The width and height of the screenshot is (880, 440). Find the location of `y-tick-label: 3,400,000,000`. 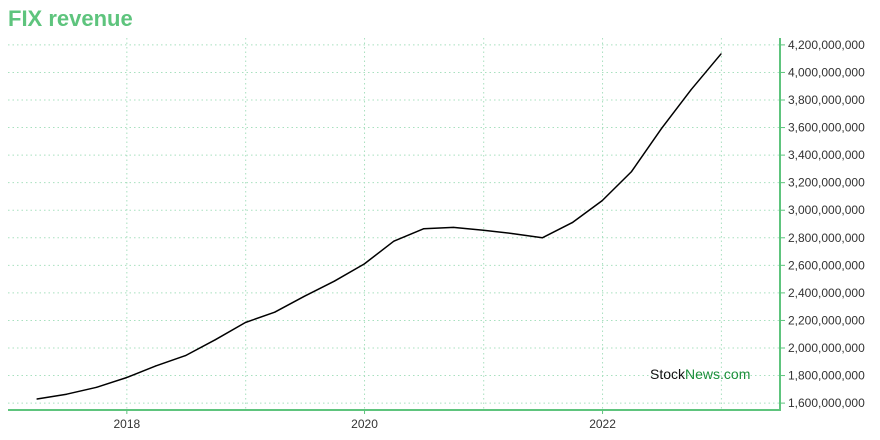

y-tick-label: 3,400,000,000 is located at coordinates (826, 155).